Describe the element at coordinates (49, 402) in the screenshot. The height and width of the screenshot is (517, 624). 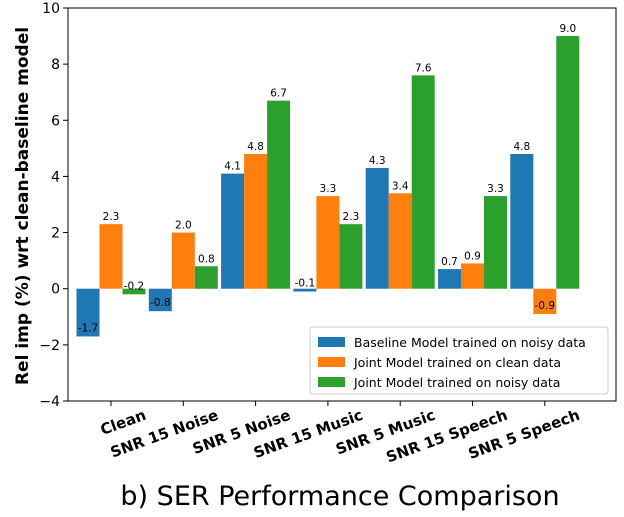
I see `y-tick-label-0: −4` at that location.